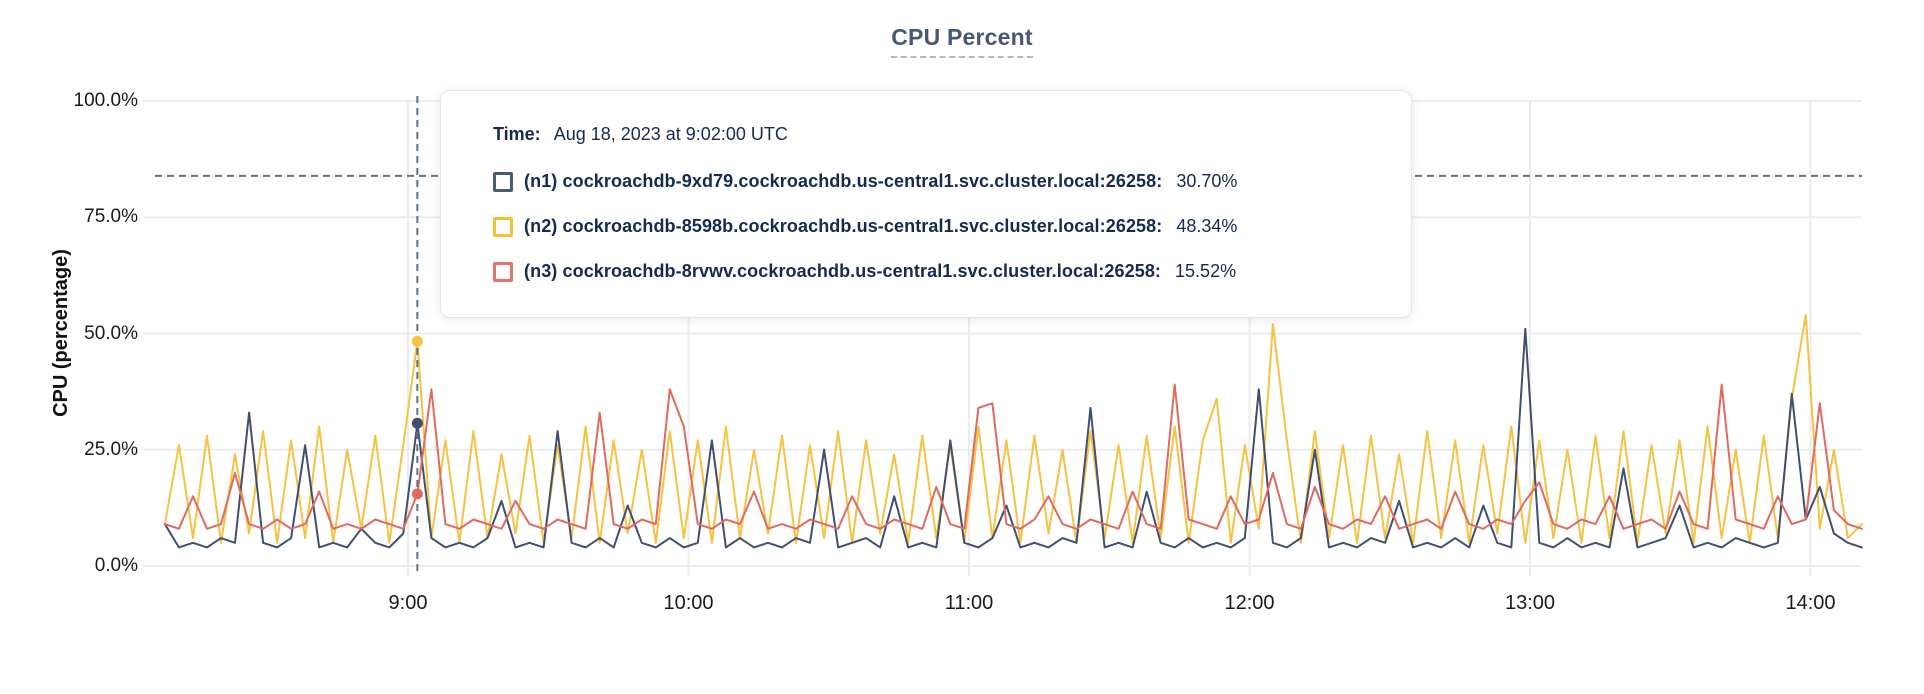 This screenshot has width=1924, height=694. What do you see at coordinates (1207, 226) in the screenshot?
I see `series-n2-value: 48.34%` at bounding box center [1207, 226].